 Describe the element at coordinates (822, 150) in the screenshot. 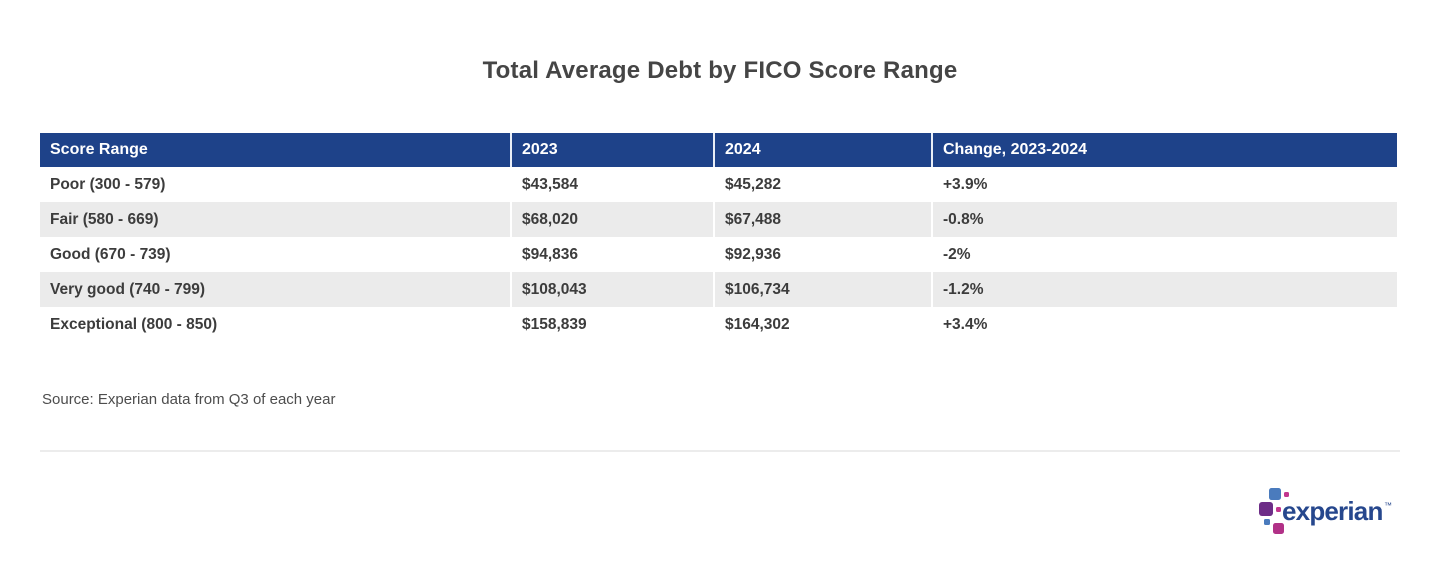

I see `header-cell-2024: 2024` at that location.